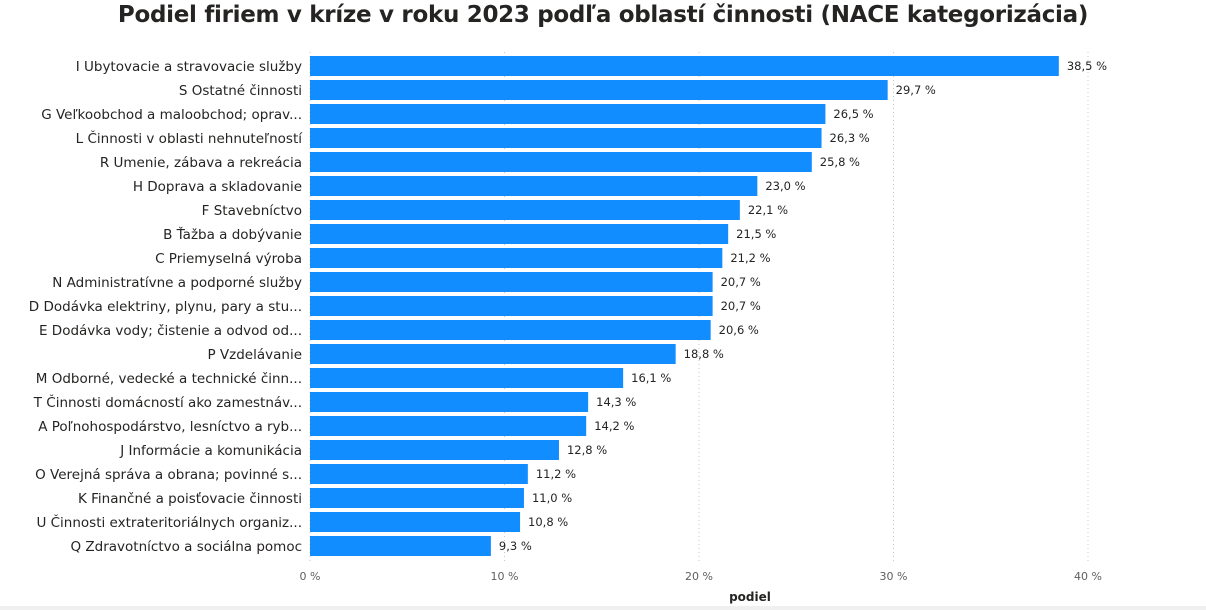  Describe the element at coordinates (310, 576) in the screenshot. I see `x-tick-label: 0 %` at that location.